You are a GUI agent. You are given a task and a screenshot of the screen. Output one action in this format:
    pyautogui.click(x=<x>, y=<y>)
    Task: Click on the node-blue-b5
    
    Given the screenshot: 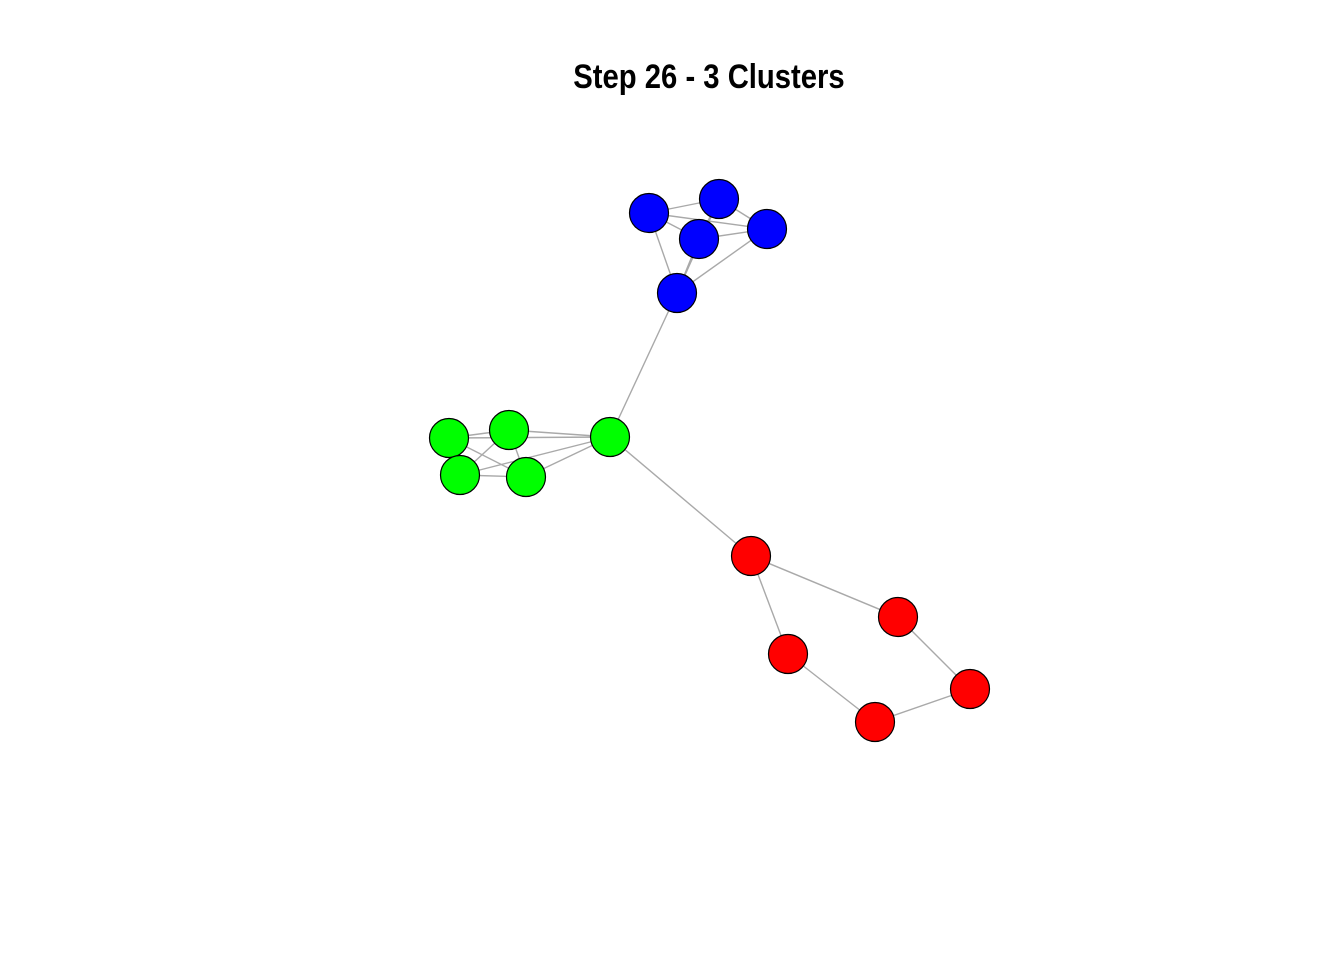 What is the action you would take?
    pyautogui.click(x=677, y=293)
    